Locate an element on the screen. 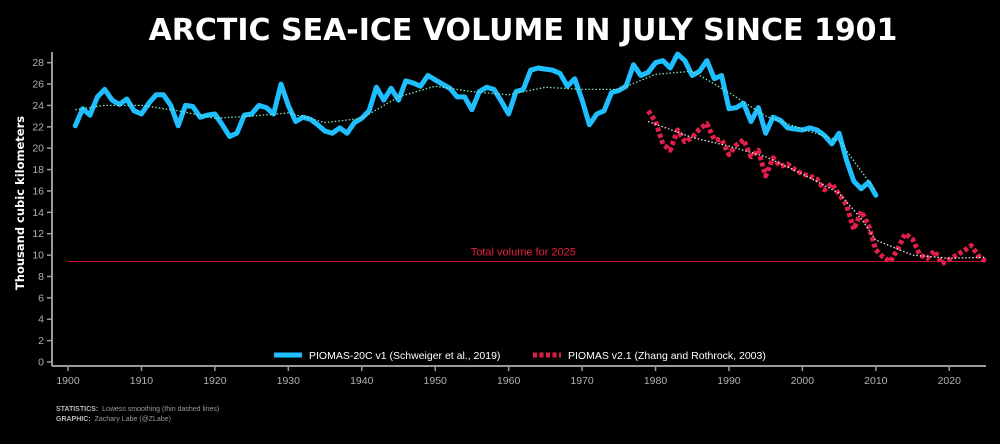  y-tick-label: 14 is located at coordinates (38, 213).